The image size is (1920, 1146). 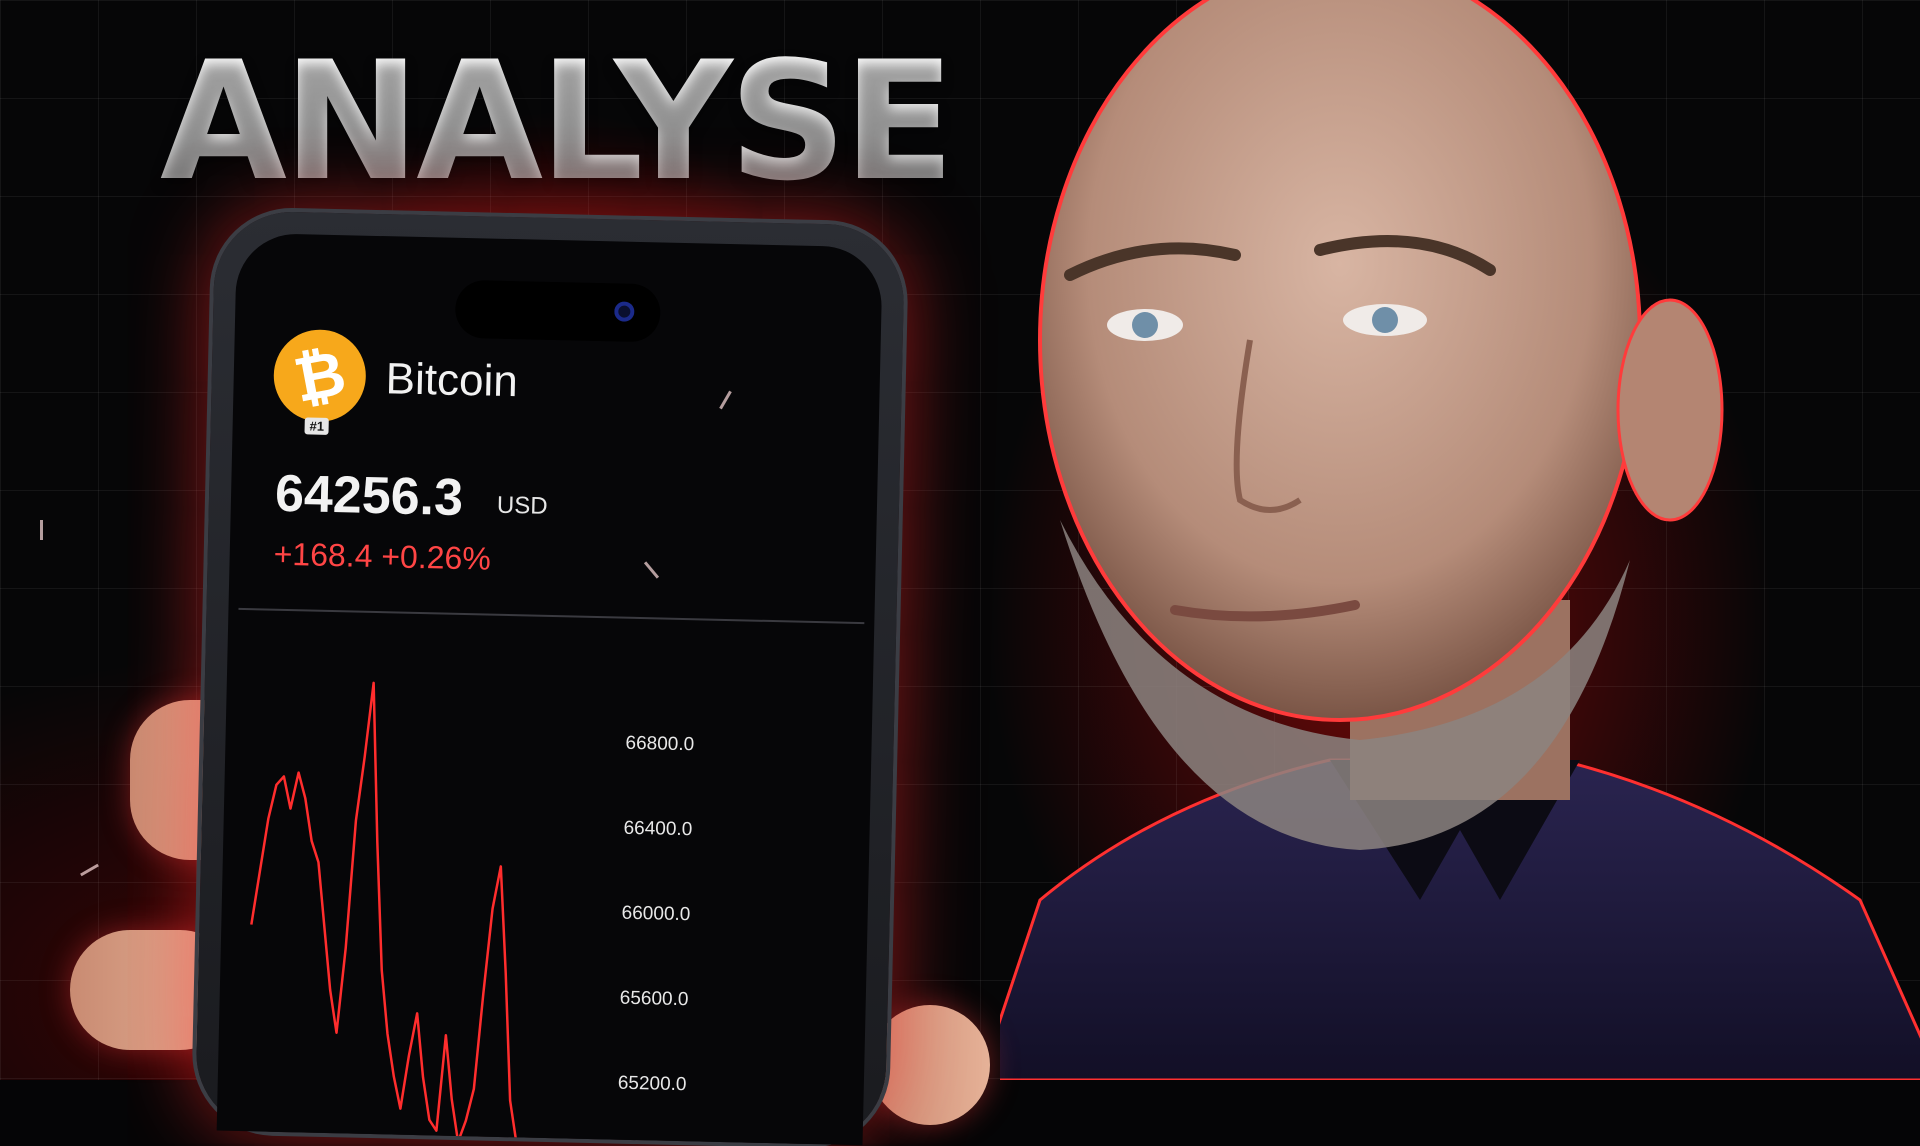 What do you see at coordinates (655, 914) in the screenshot?
I see `y-tick-label: 66000.0` at bounding box center [655, 914].